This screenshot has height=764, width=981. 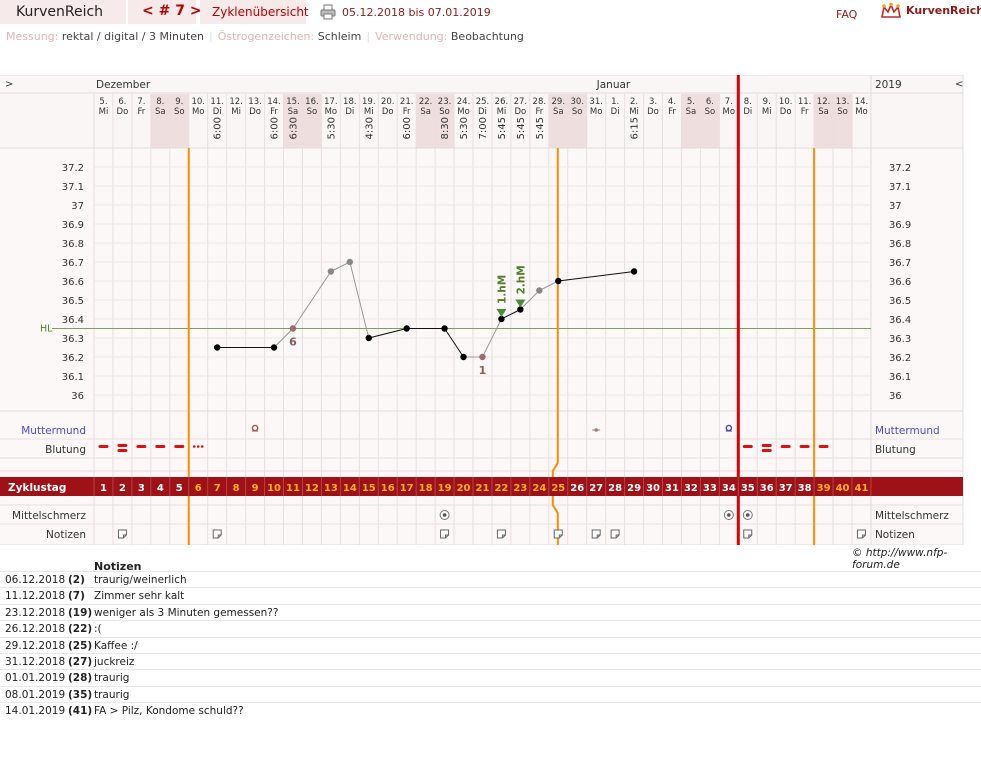 What do you see at coordinates (49, 516) in the screenshot?
I see `row-label-mittelschmerz: Mittelschmerz` at bounding box center [49, 516].